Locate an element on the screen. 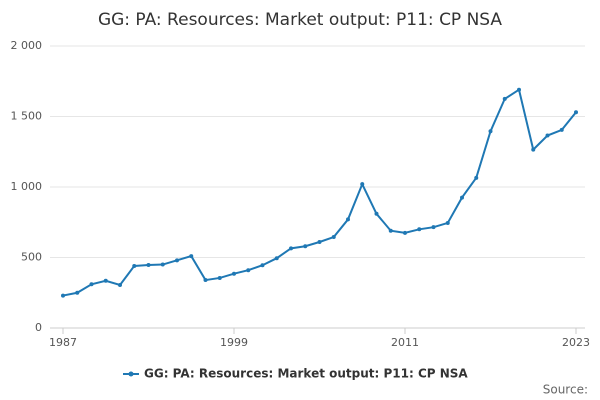 The width and height of the screenshot is (600, 400). legend-marker is located at coordinates (131, 374).